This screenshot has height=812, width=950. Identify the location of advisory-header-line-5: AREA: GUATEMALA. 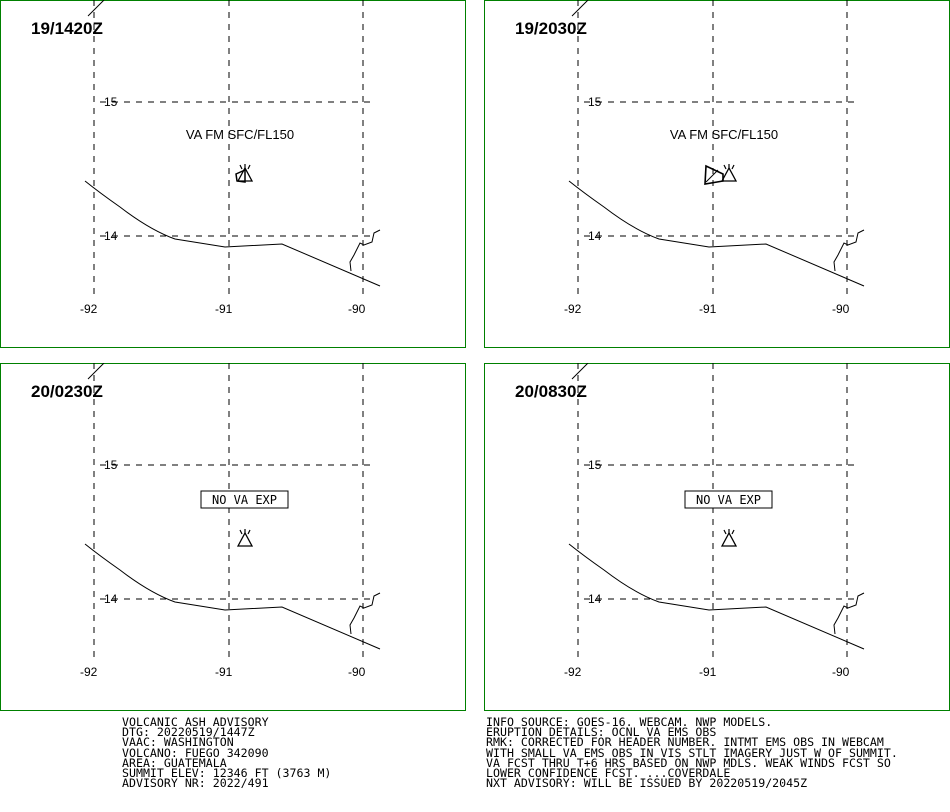
(174, 762).